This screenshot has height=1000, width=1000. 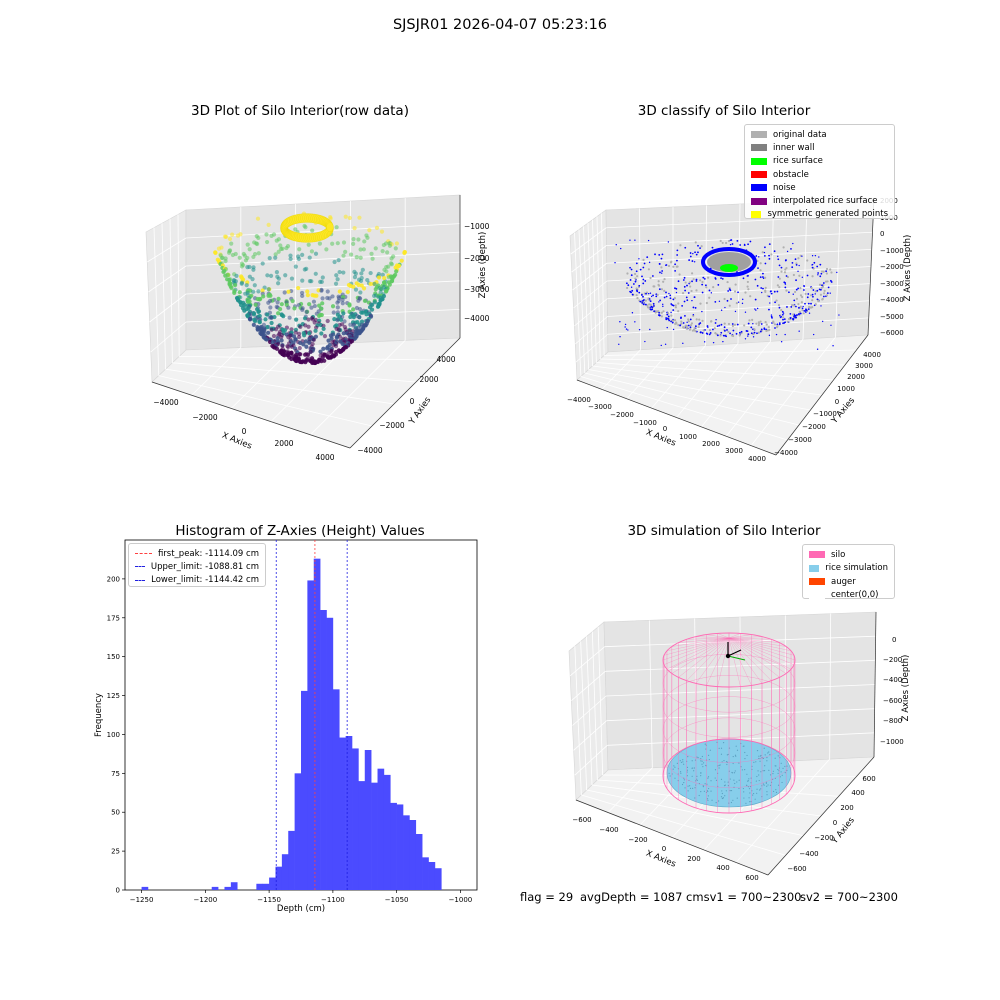 I want to click on simulation-ytick: −200, so click(x=823, y=838).